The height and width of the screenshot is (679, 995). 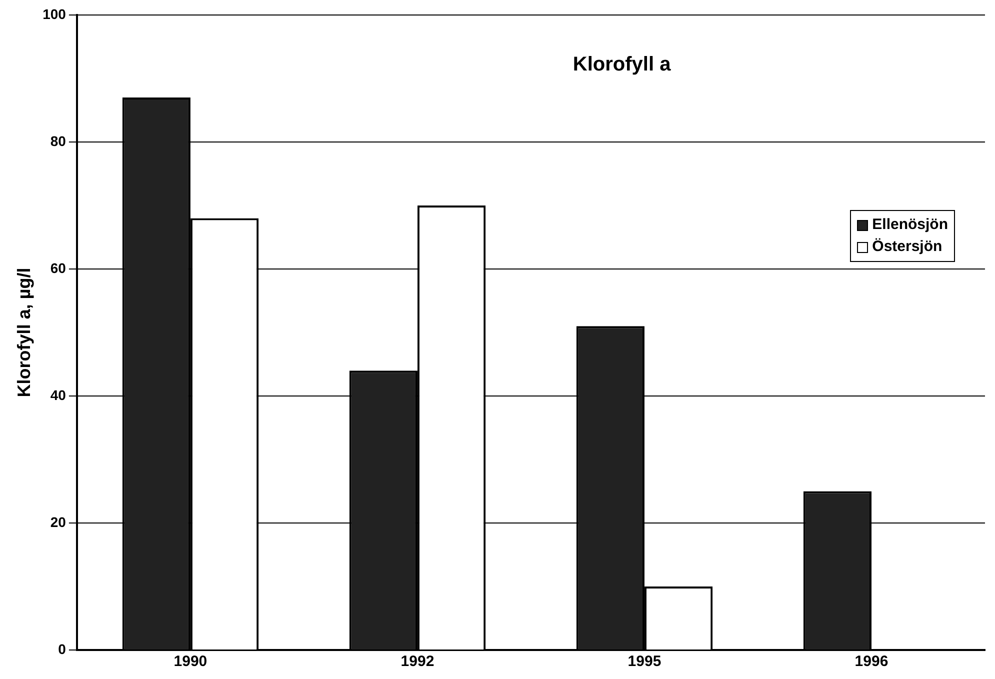 What do you see at coordinates (58, 394) in the screenshot?
I see `y-tick-label: 40` at bounding box center [58, 394].